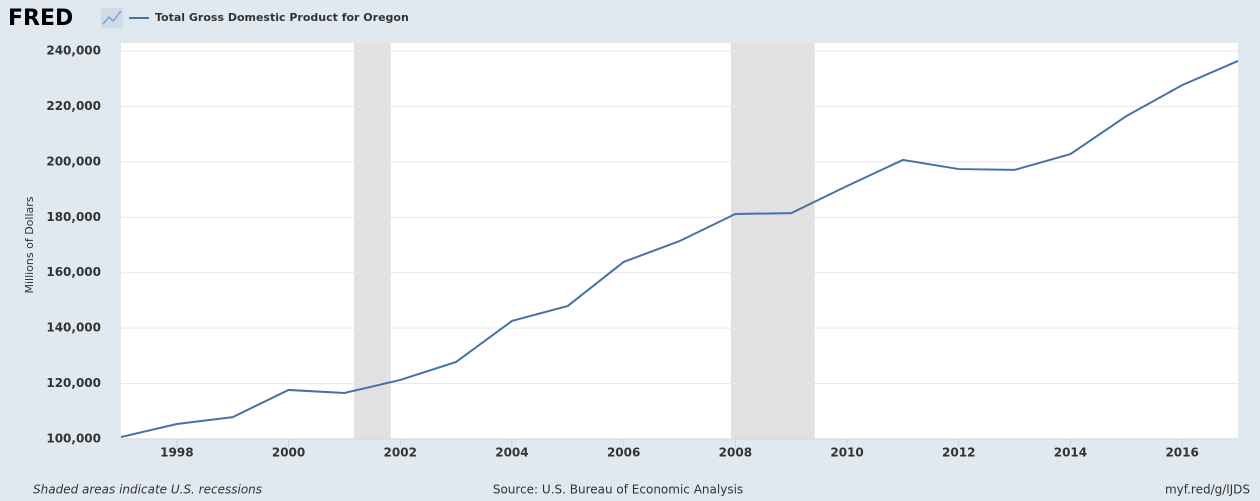 The image size is (1260, 501). I want to click on x-tick-label: 1998, so click(176, 453).